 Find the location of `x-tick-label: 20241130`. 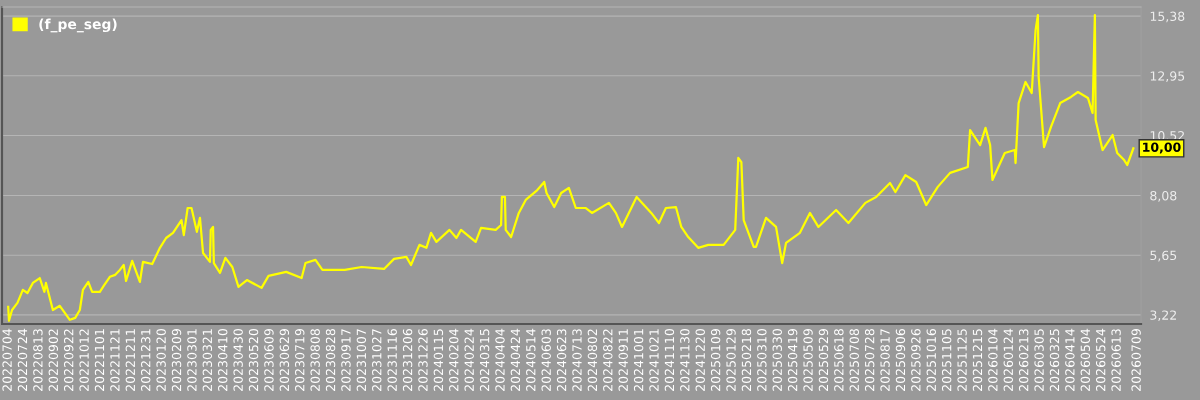

x-tick-label: 20241130 is located at coordinates (685, 360).